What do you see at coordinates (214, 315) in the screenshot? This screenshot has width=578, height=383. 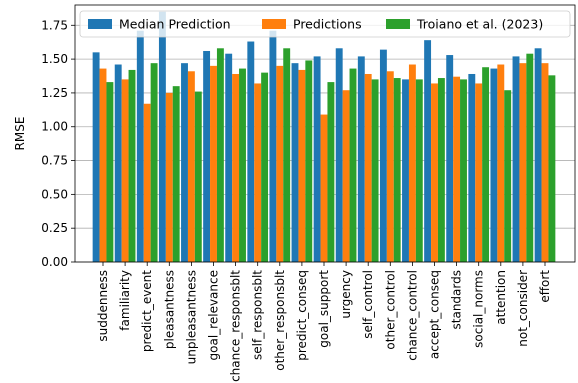 I see `x-tick-label: goal_relevance` at bounding box center [214, 315].